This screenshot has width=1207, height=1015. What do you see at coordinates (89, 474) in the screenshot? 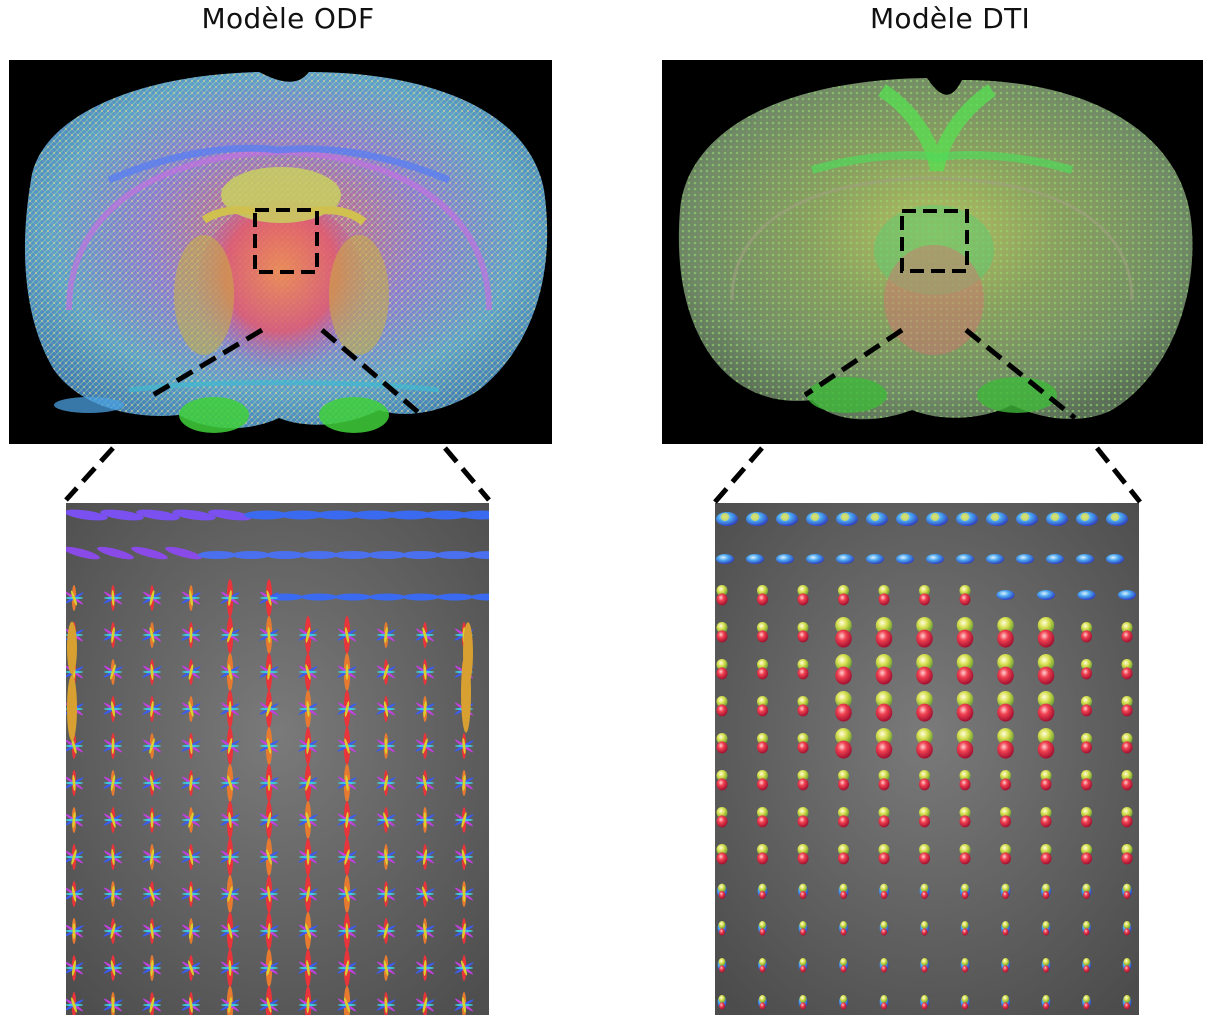
I see `odf-connector-left-lower` at bounding box center [89, 474].